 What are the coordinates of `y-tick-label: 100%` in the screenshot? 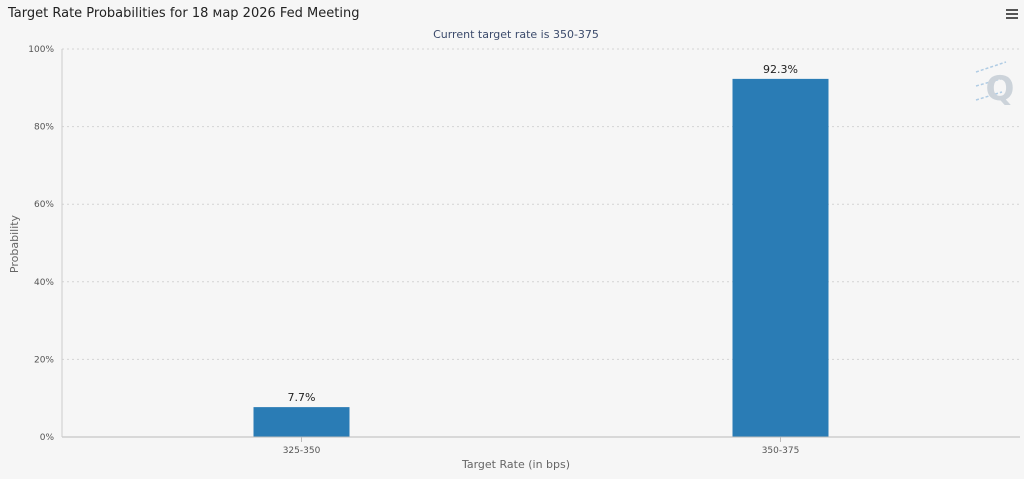 It's located at (41, 50).